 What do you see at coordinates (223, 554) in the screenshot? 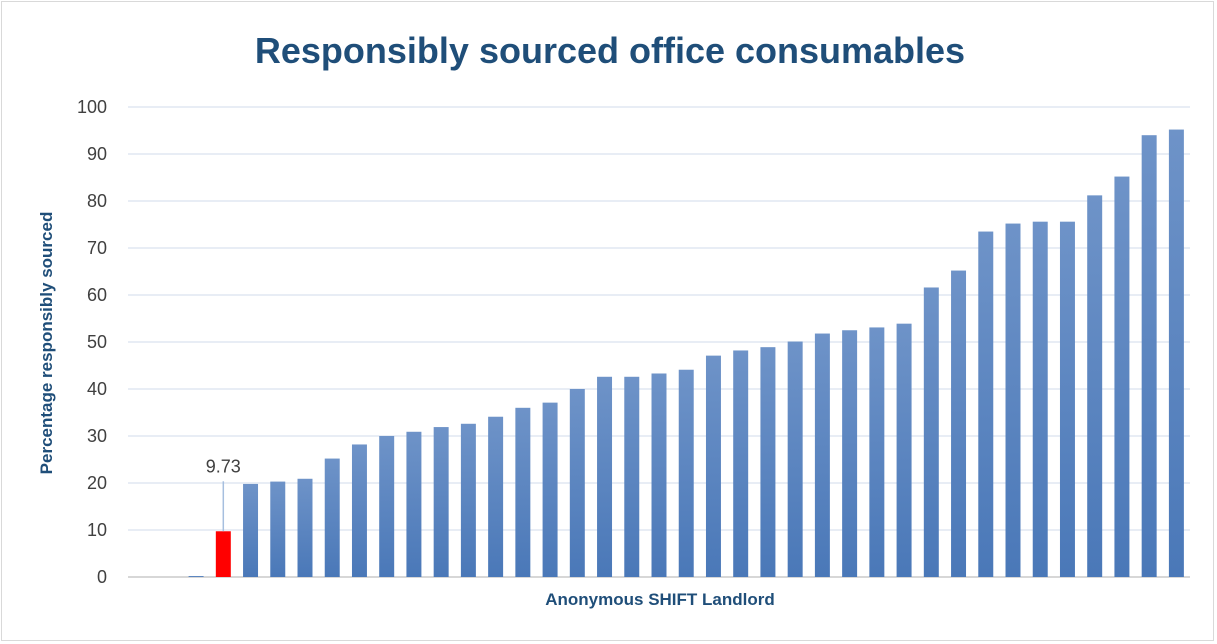
I see `bar-highlight` at bounding box center [223, 554].